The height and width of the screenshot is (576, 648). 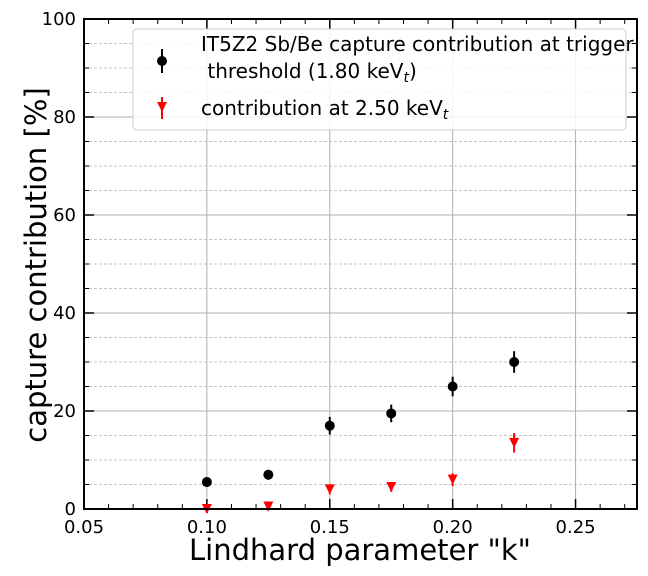 I want to click on legend-label-series-1-subscript: t, so click(x=406, y=78).